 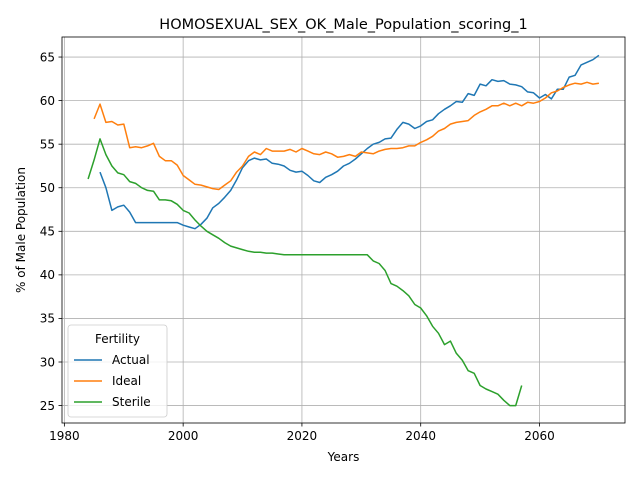 I want to click on y-tick-label: 60, so click(x=47, y=101).